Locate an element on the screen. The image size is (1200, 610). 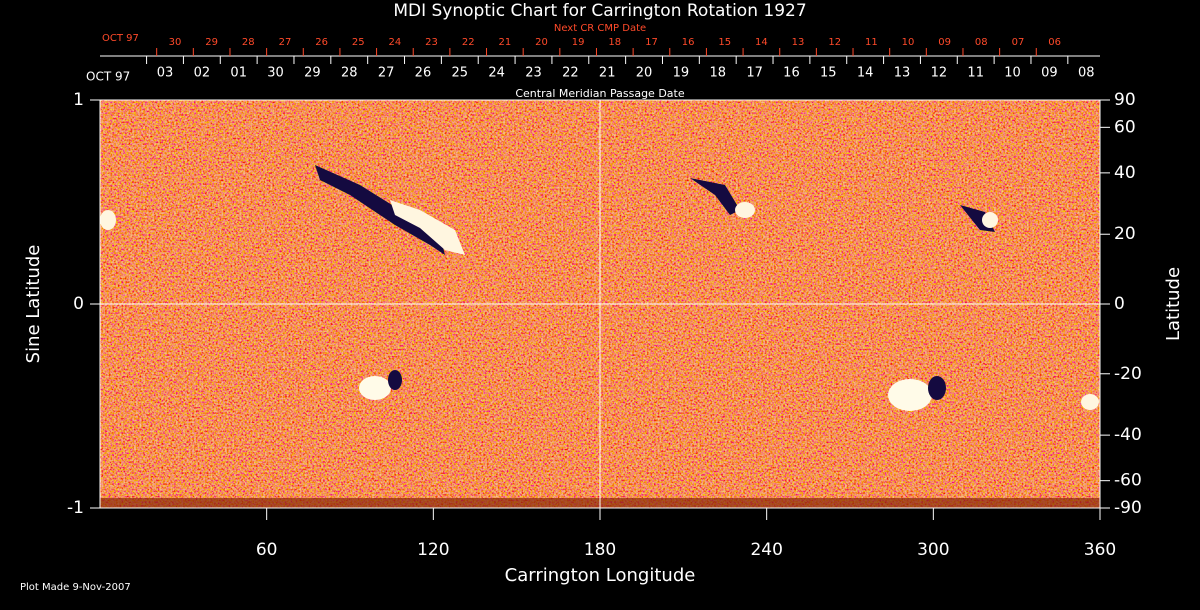
footnote: Plot Made 9-Nov-2007 is located at coordinates (75, 587).